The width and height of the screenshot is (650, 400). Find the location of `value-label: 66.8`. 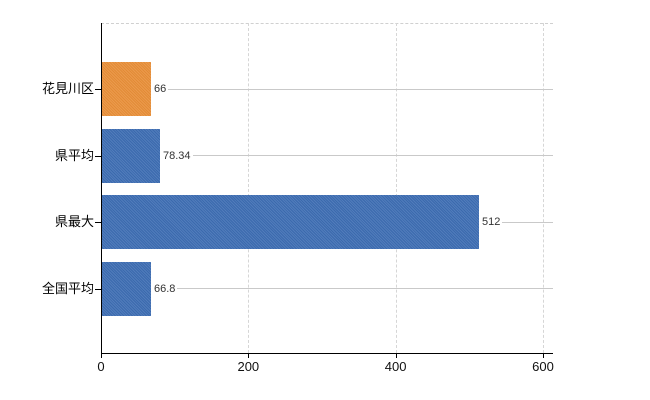

value-label: 66.8 is located at coordinates (165, 288).